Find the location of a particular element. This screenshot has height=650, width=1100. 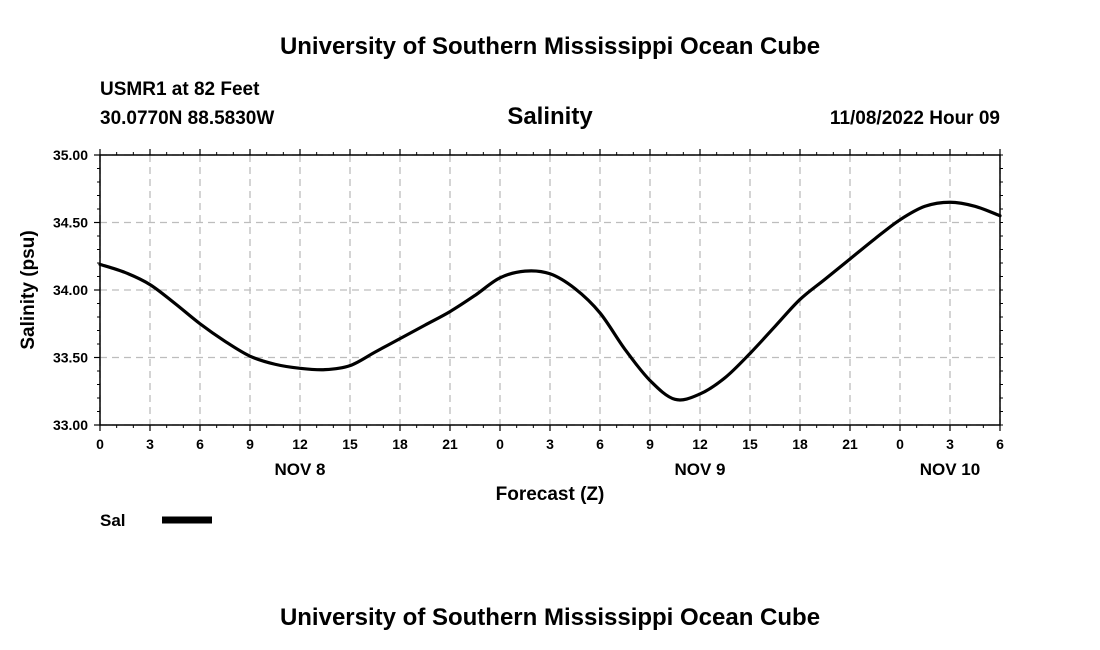

station-coordinates: 30.0770N 88.5830W is located at coordinates (187, 118).